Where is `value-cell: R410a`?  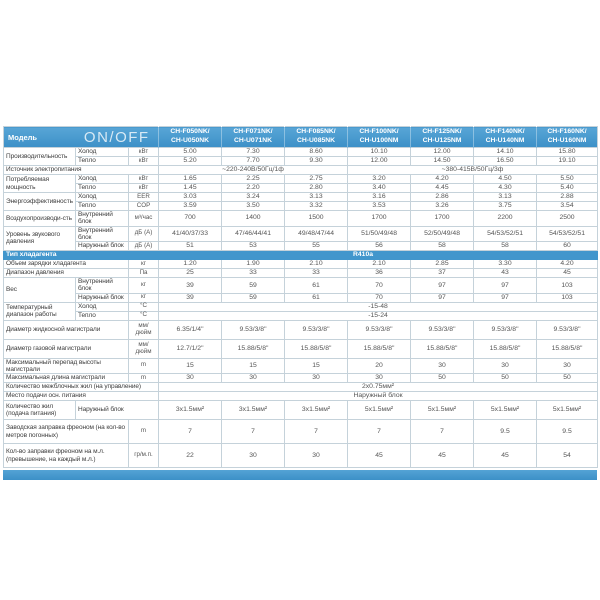 value-cell: R410a is located at coordinates (363, 255).